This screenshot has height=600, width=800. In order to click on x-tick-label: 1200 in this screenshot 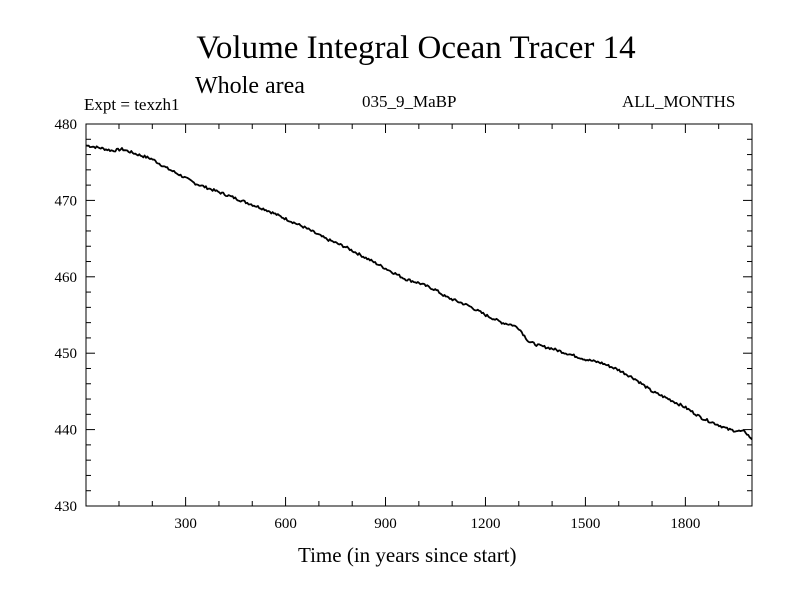, I will do `click(485, 524)`.